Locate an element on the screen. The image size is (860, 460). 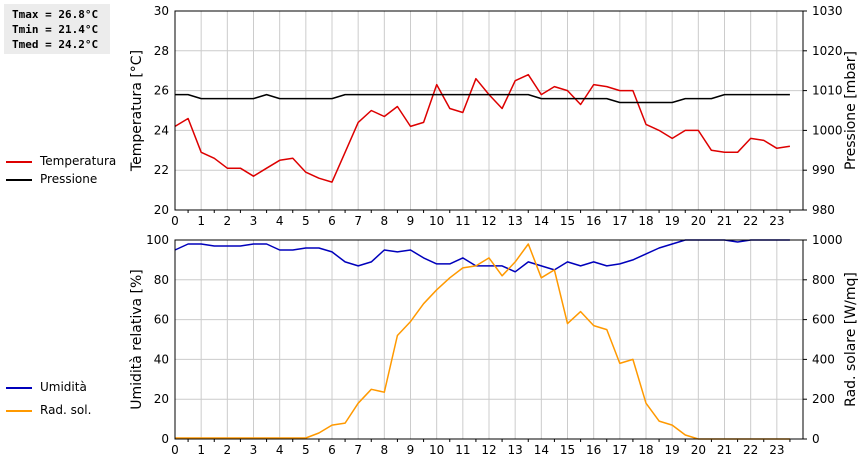
chart1-xtick-label: 5 is located at coordinates (306, 221).